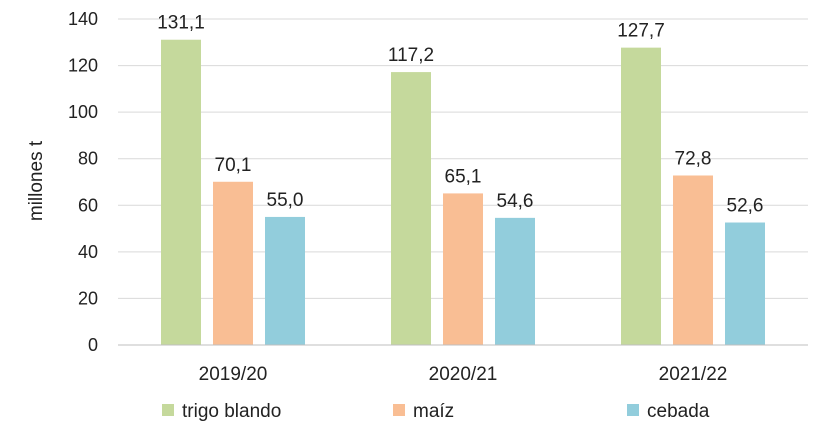 The image size is (820, 447). Describe the element at coordinates (83, 112) in the screenshot. I see `y-tick-label: 100` at that location.